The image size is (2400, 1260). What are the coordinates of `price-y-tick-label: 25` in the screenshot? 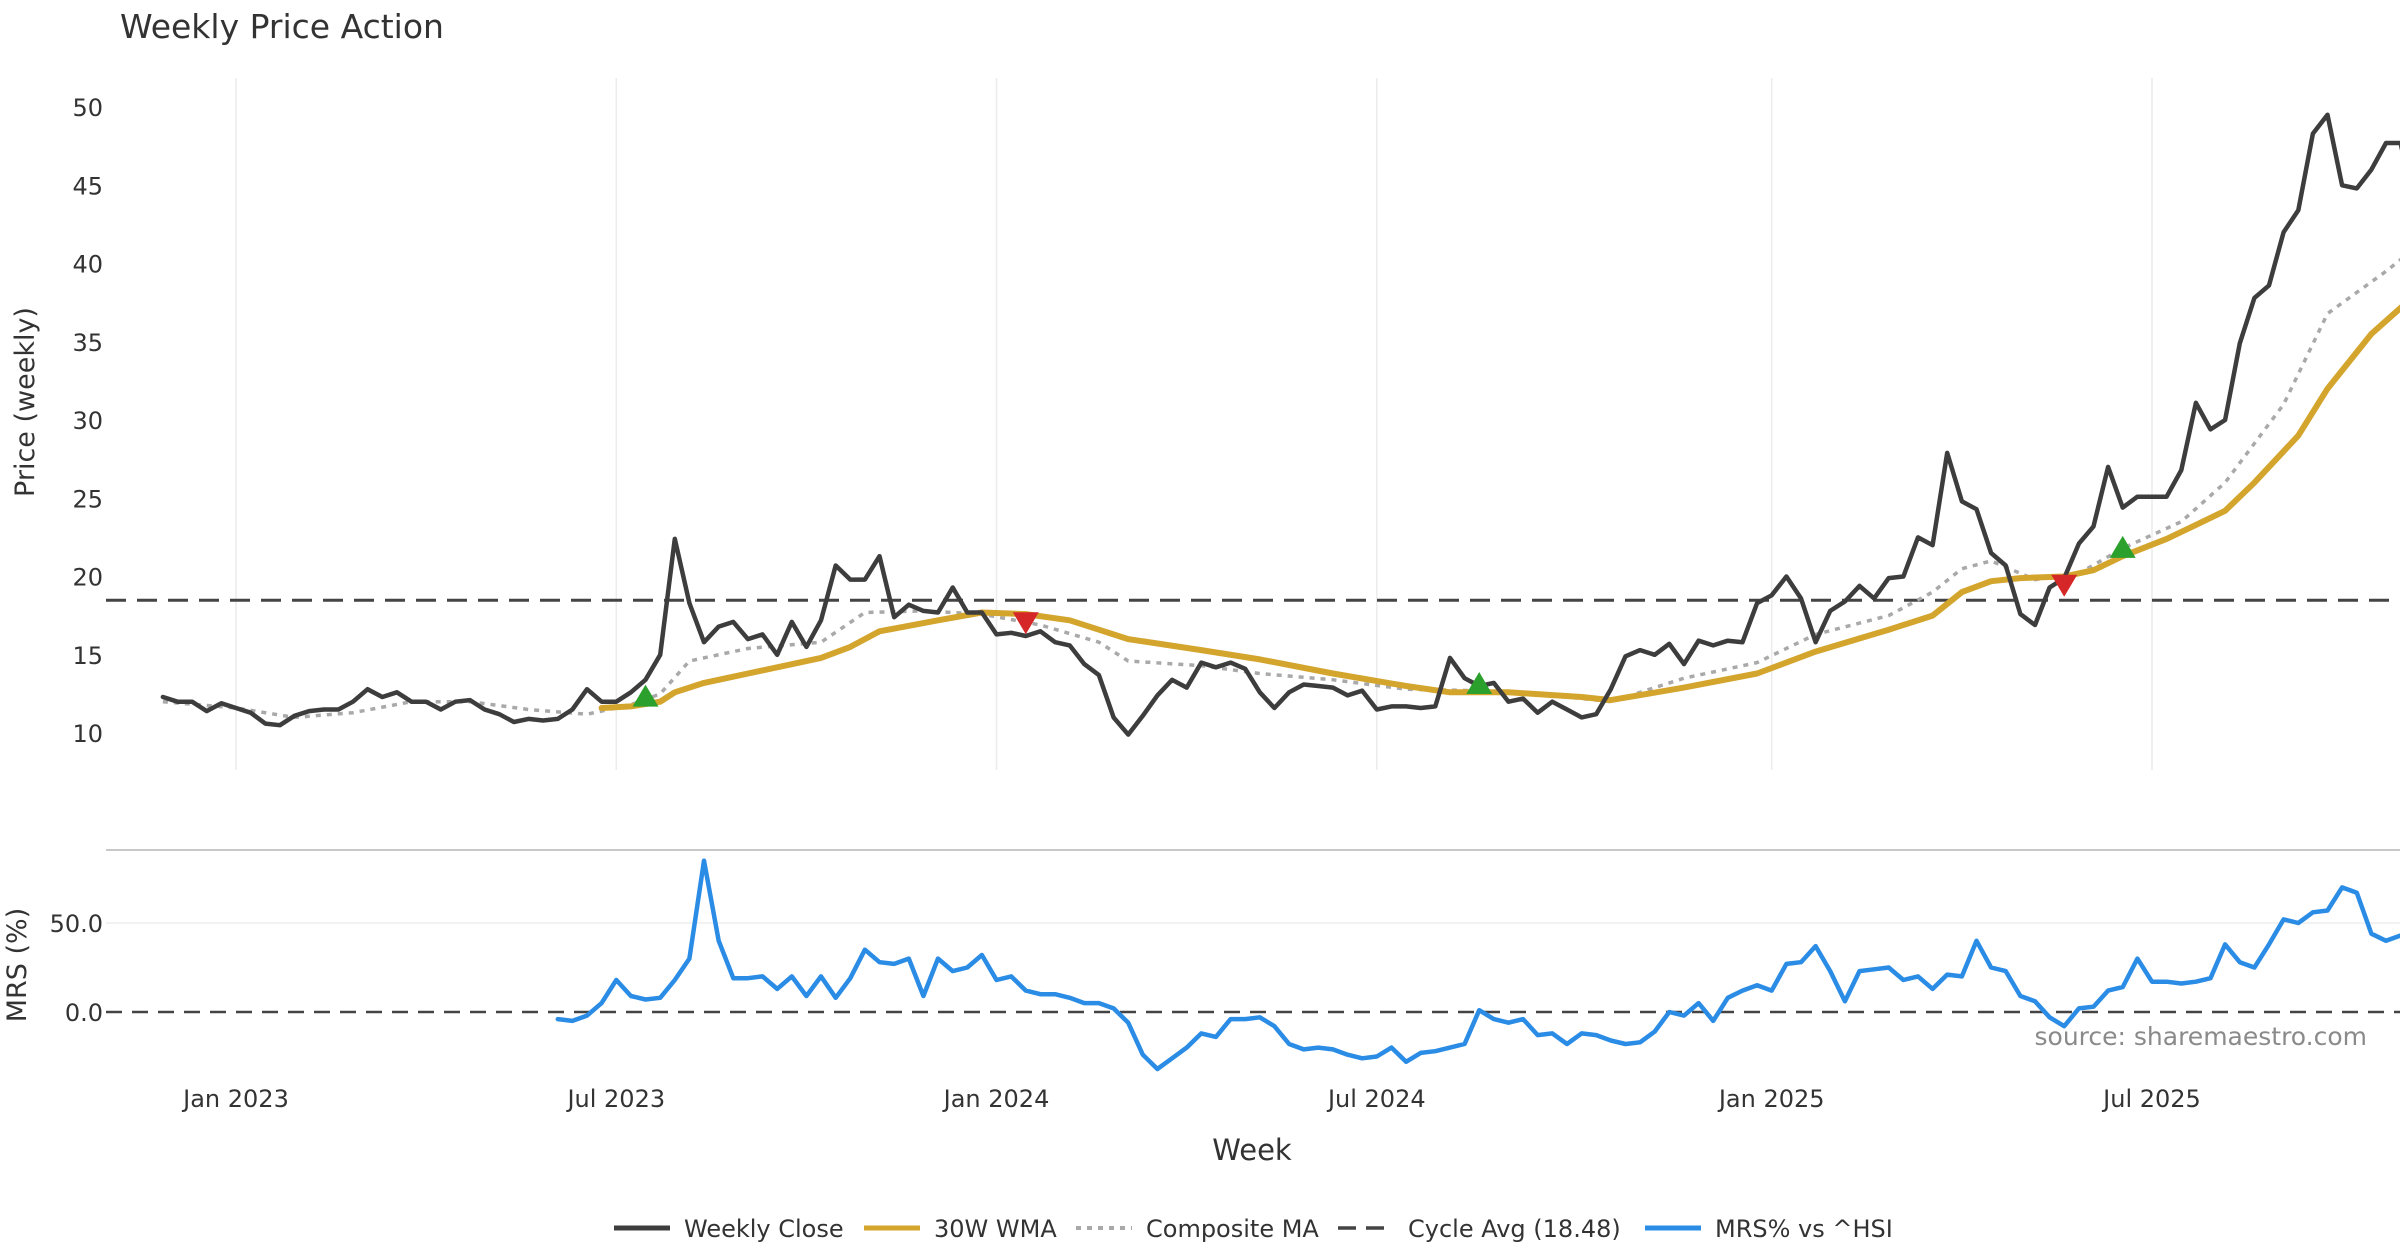 It's located at (87, 499).